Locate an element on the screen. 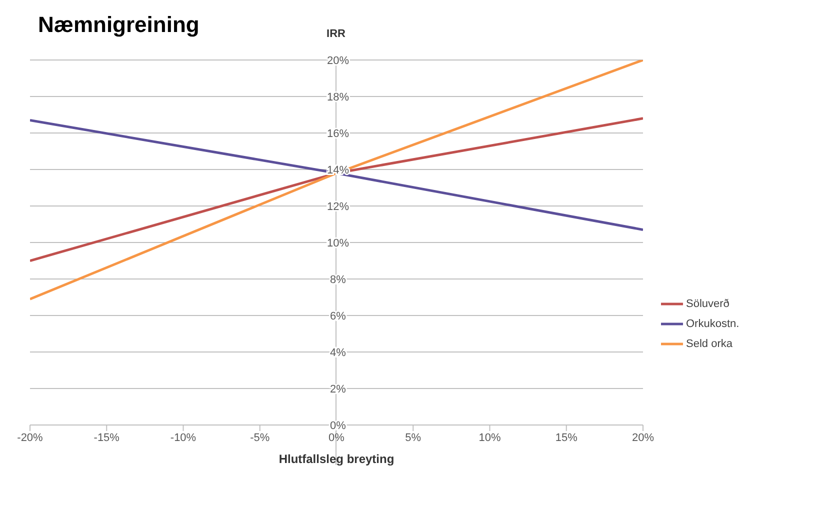 Image resolution: width=831 pixels, height=531 pixels. y-tick-label: 4% is located at coordinates (338, 353).